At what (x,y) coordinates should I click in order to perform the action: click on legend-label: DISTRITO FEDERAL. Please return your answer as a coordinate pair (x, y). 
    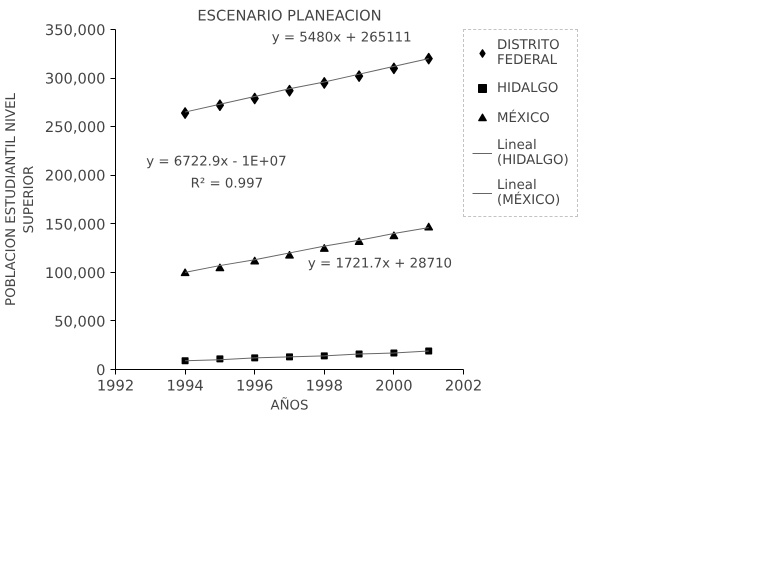
    Looking at the image, I should click on (528, 53).